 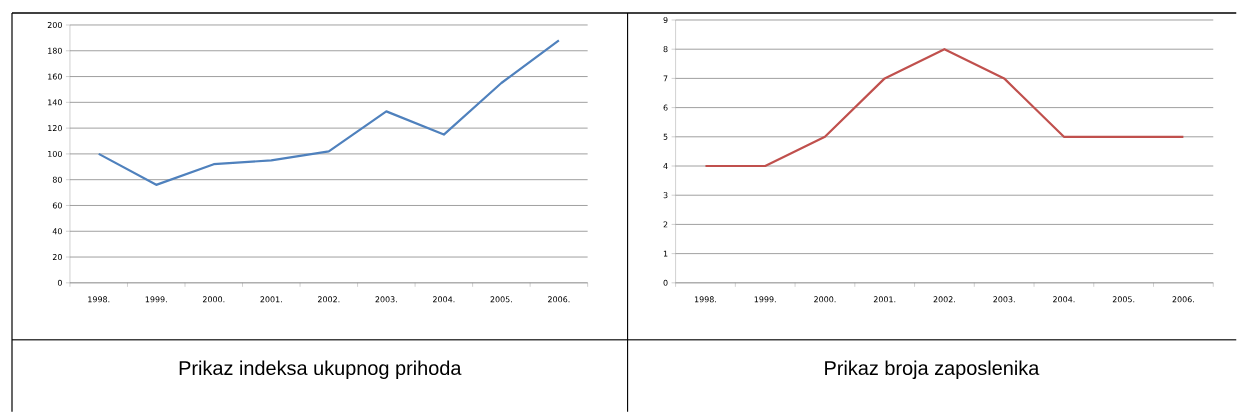 What do you see at coordinates (328, 112) in the screenshot?
I see `line-series` at bounding box center [328, 112].